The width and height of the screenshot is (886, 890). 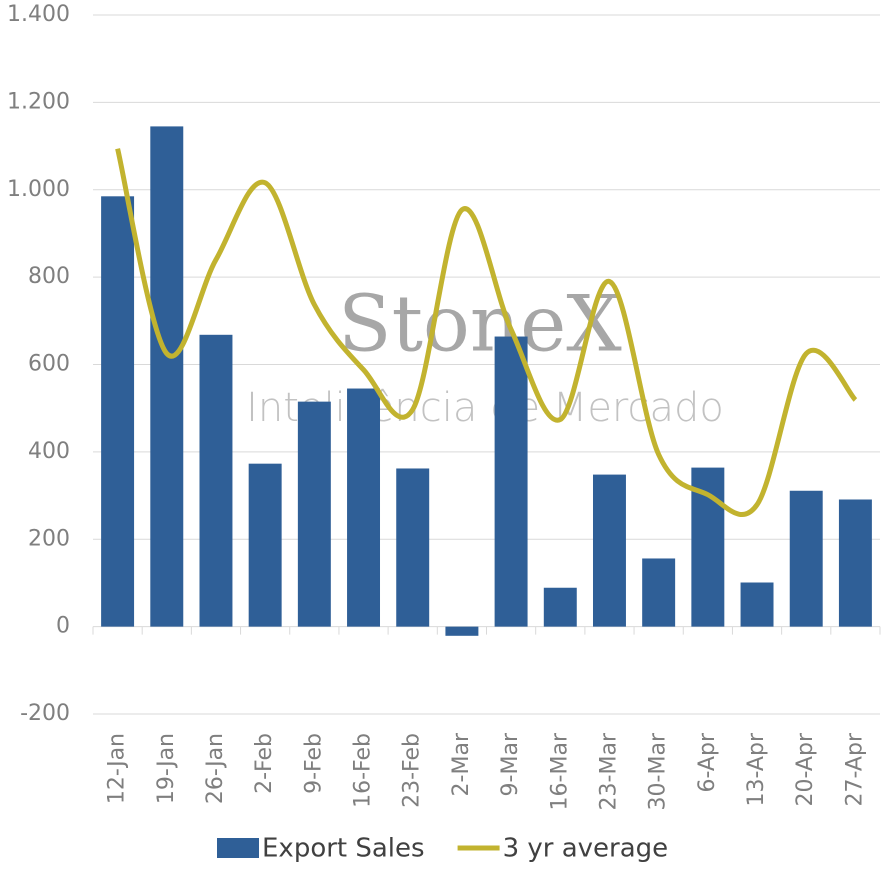 What do you see at coordinates (442, 849) in the screenshot?
I see `legend: Export Sales 3 yr average` at bounding box center [442, 849].